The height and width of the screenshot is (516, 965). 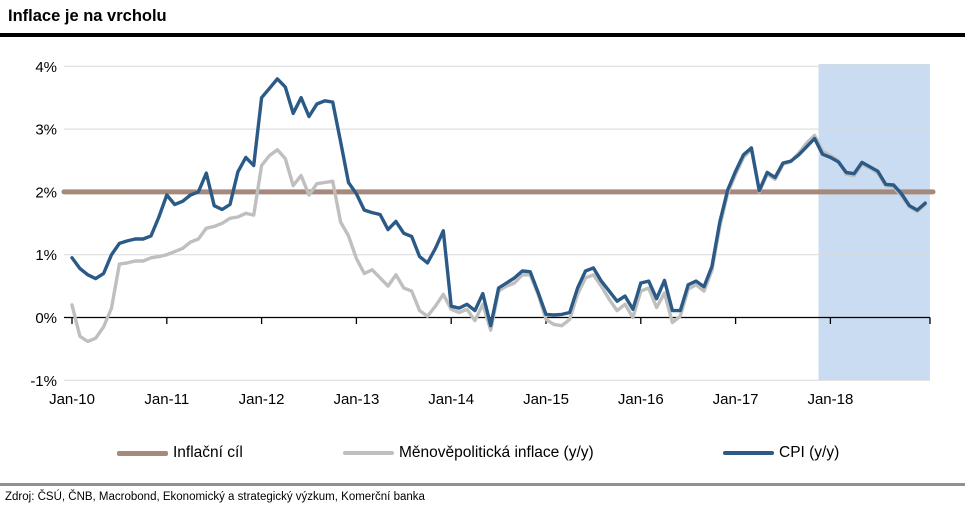 I want to click on target-line-swatch, so click(x=142, y=453).